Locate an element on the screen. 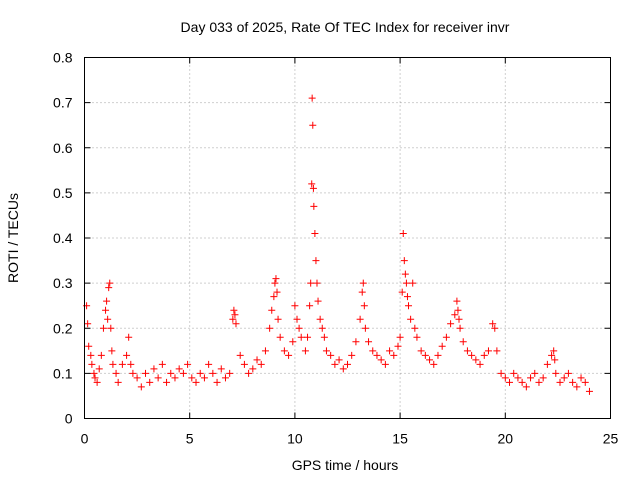  y-tick-label: 0.1 is located at coordinates (63, 373).